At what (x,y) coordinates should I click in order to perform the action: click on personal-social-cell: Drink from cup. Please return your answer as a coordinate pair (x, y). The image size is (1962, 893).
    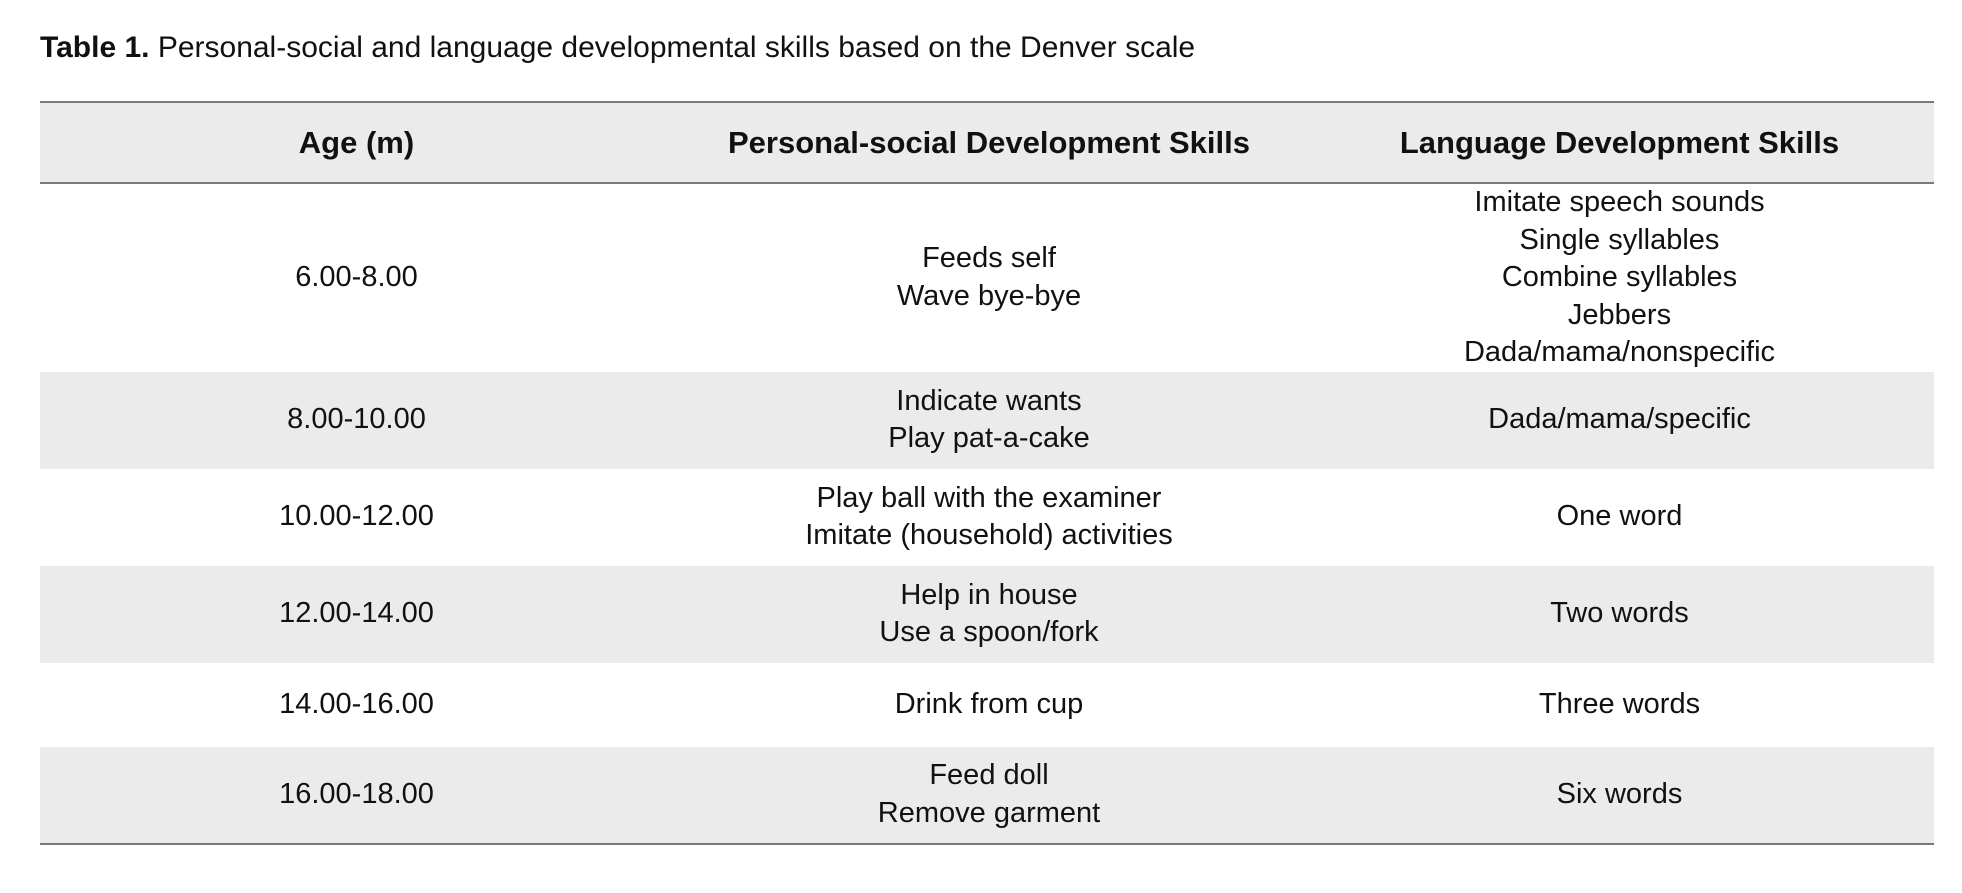
    Looking at the image, I should click on (989, 705).